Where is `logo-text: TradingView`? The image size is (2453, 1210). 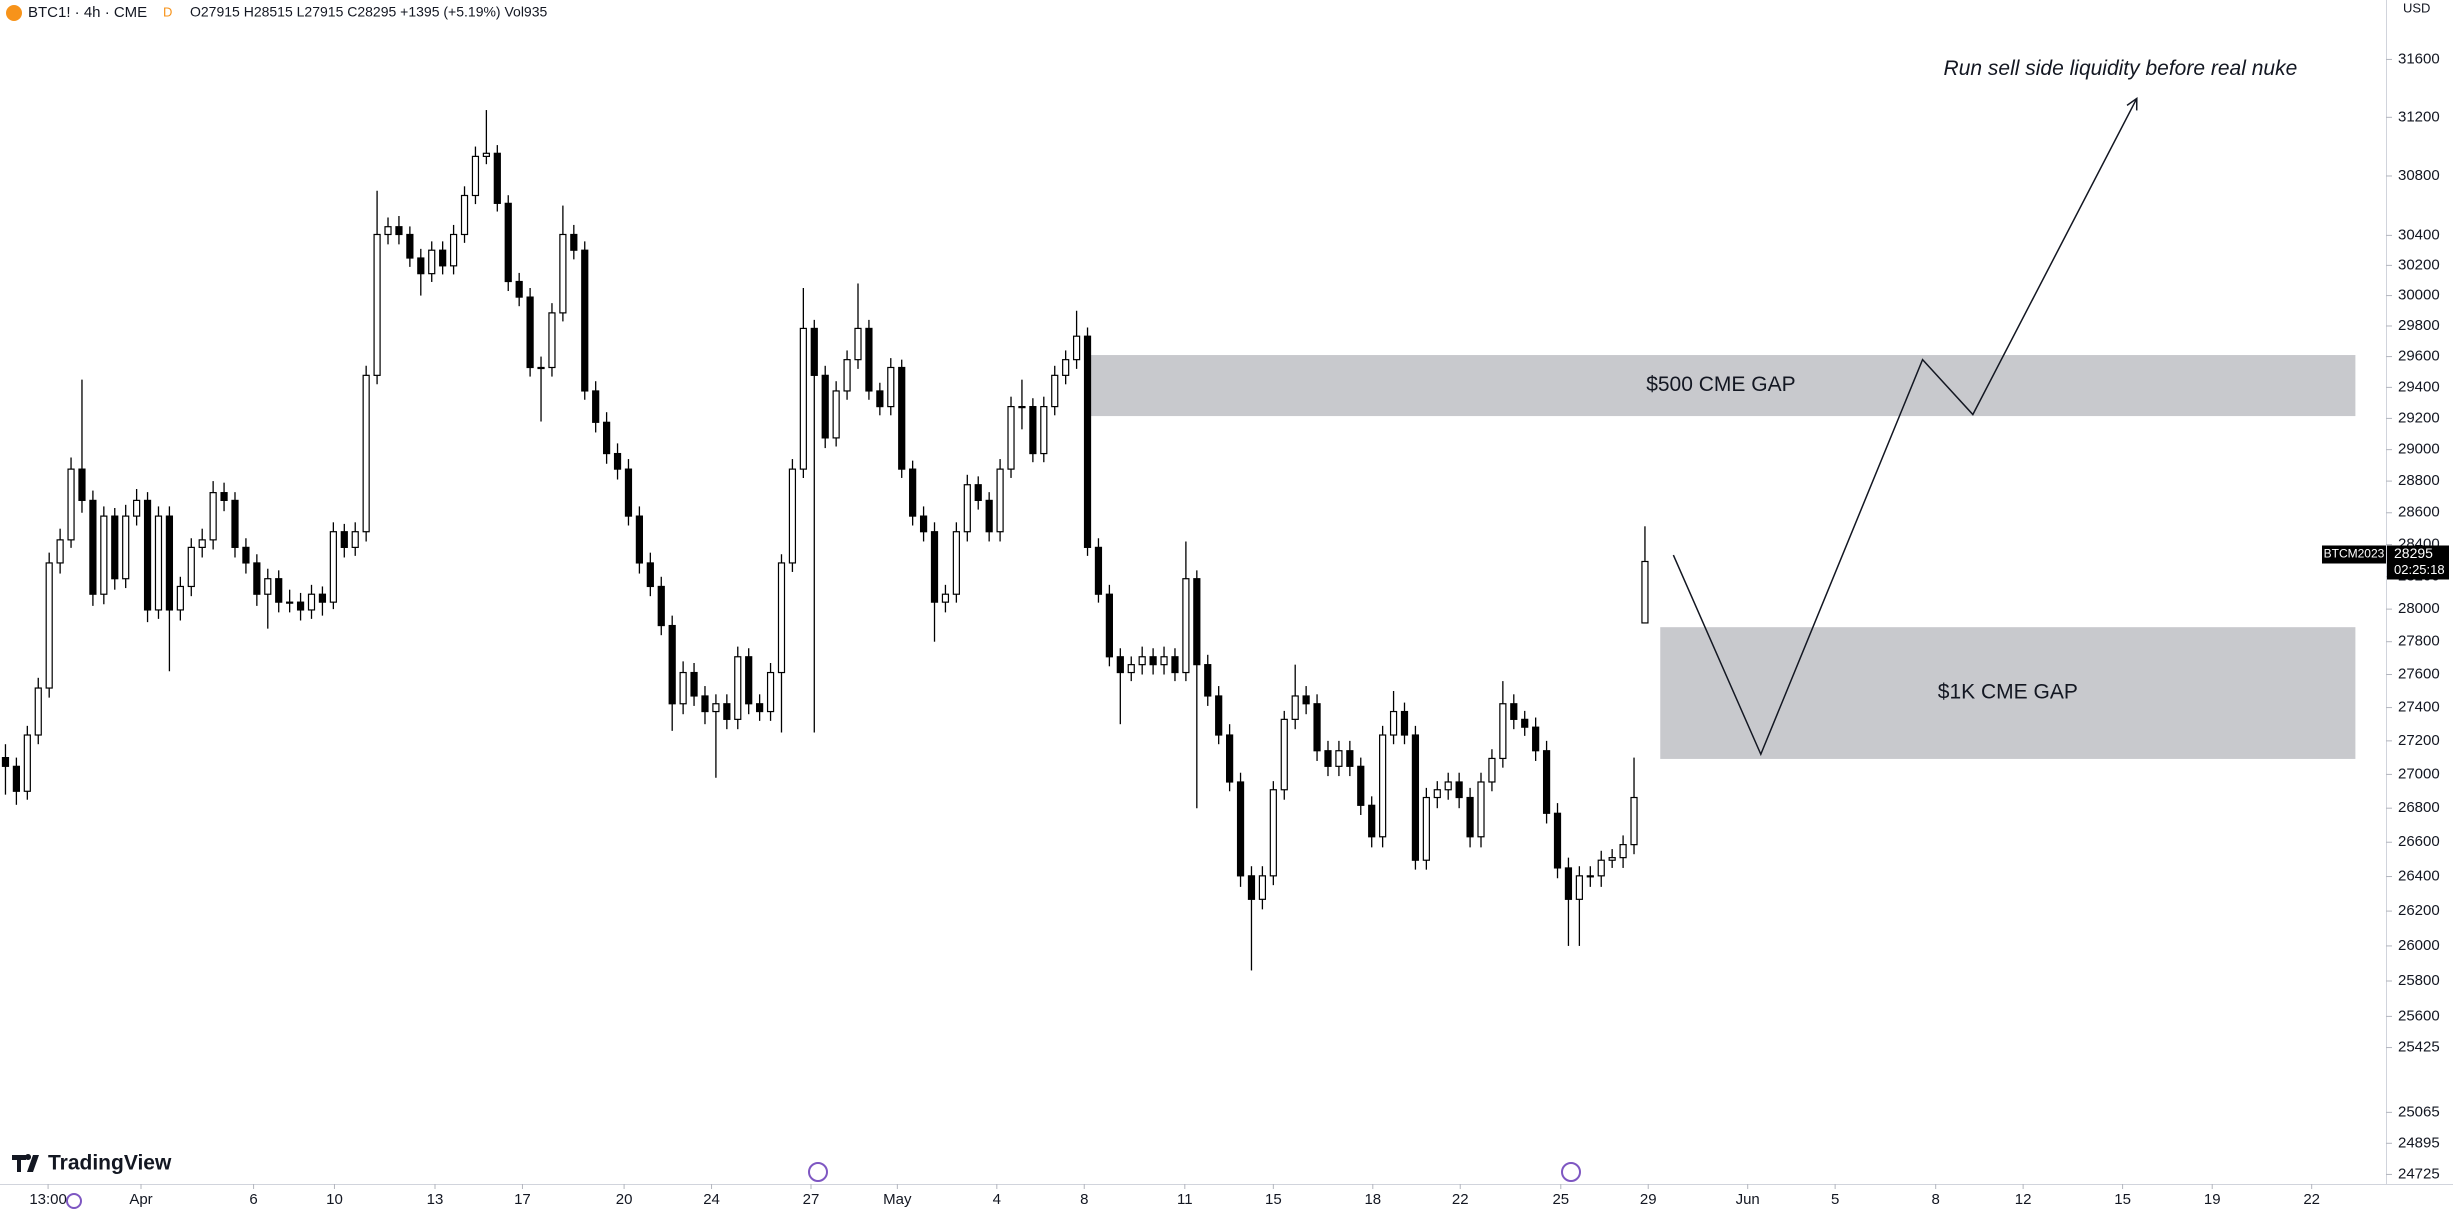 logo-text: TradingView is located at coordinates (110, 1163).